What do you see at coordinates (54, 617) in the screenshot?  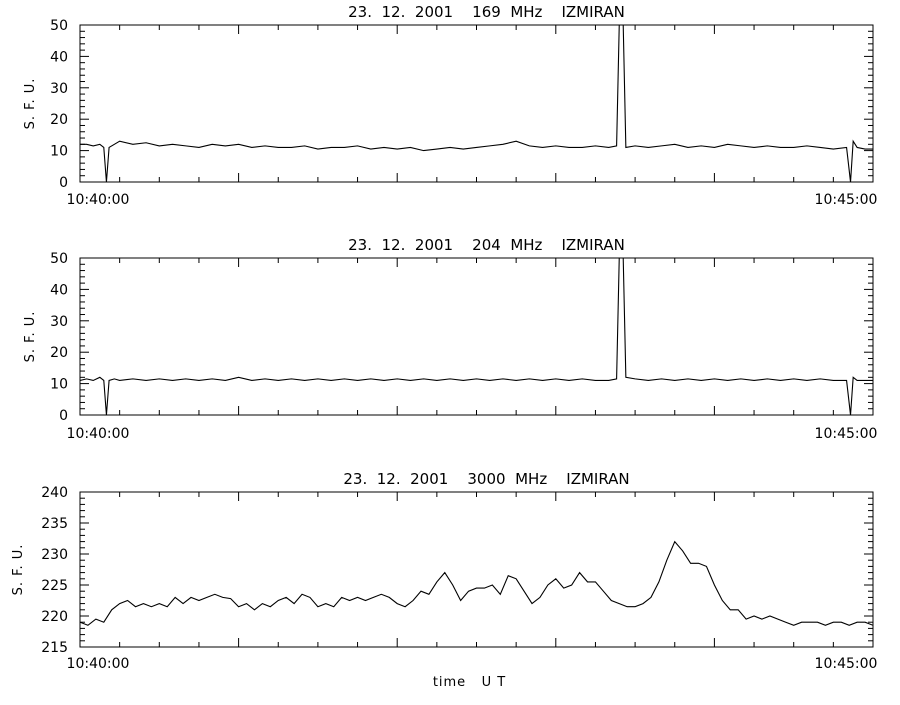 I see `y-tick-label: 220` at bounding box center [54, 617].